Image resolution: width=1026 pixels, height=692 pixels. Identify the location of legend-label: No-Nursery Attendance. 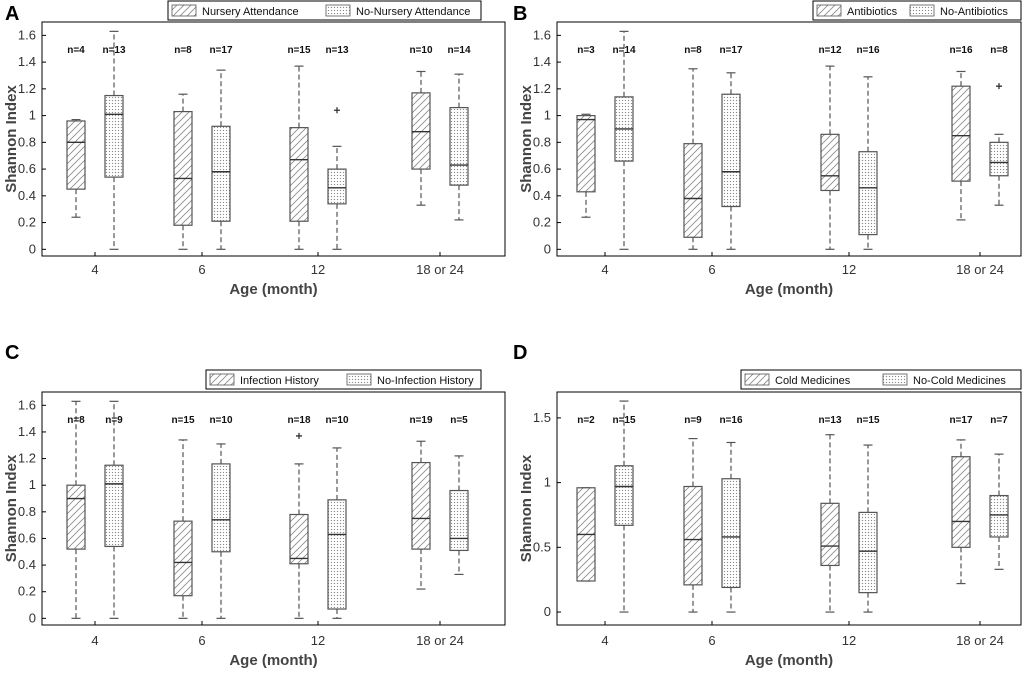
(413, 12).